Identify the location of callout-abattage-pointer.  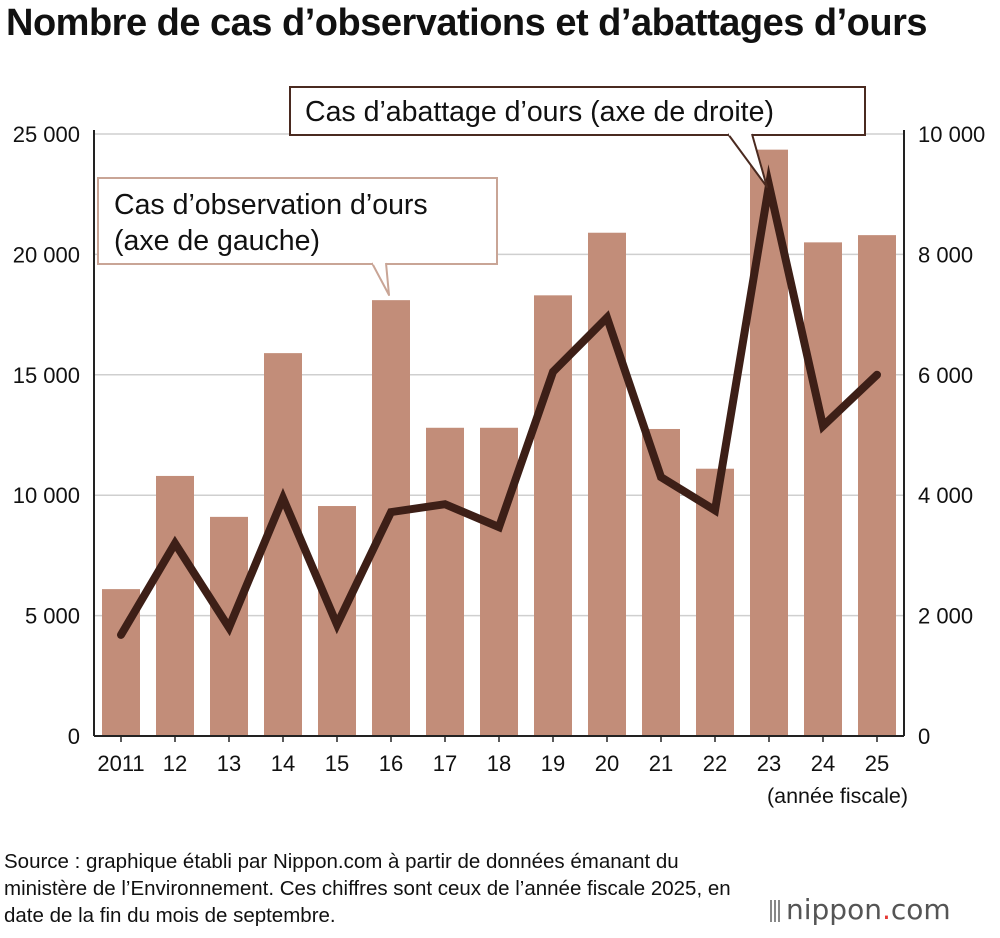
(747, 160).